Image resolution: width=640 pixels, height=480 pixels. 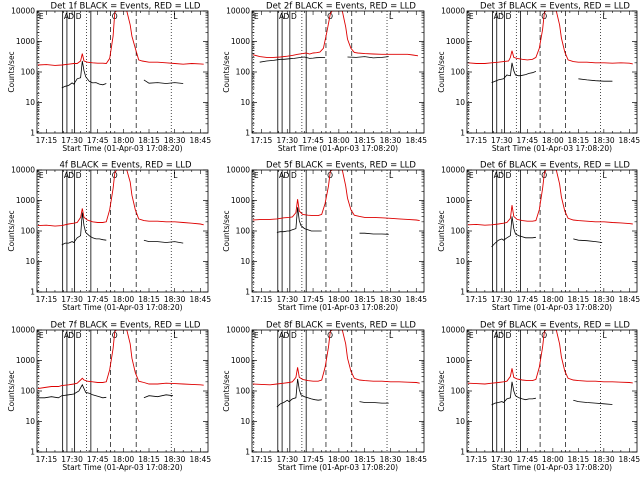 What do you see at coordinates (555, 7) in the screenshot?
I see `panel-title: Det 3f BLACK = Events, RED = LLD` at bounding box center [555, 7].